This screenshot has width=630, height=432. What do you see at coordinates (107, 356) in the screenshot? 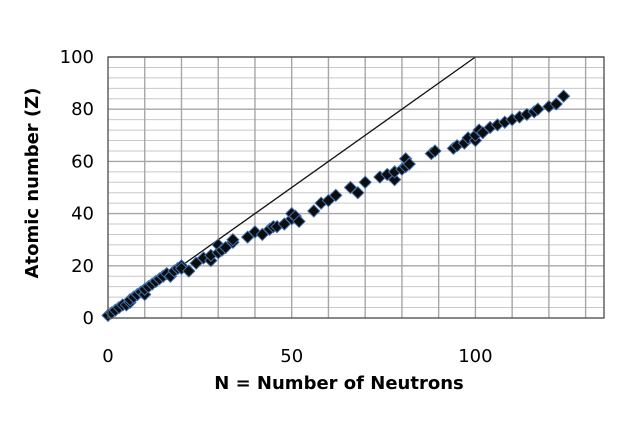
I see `x-tick-label: 0` at bounding box center [107, 356].